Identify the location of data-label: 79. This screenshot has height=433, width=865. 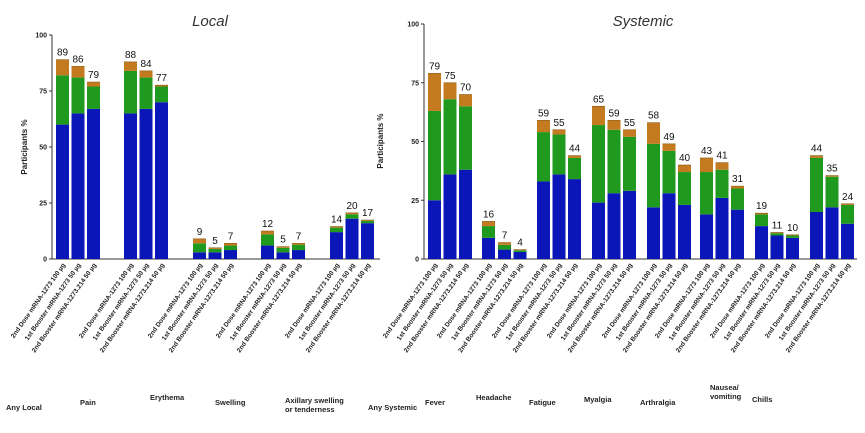
(435, 66).